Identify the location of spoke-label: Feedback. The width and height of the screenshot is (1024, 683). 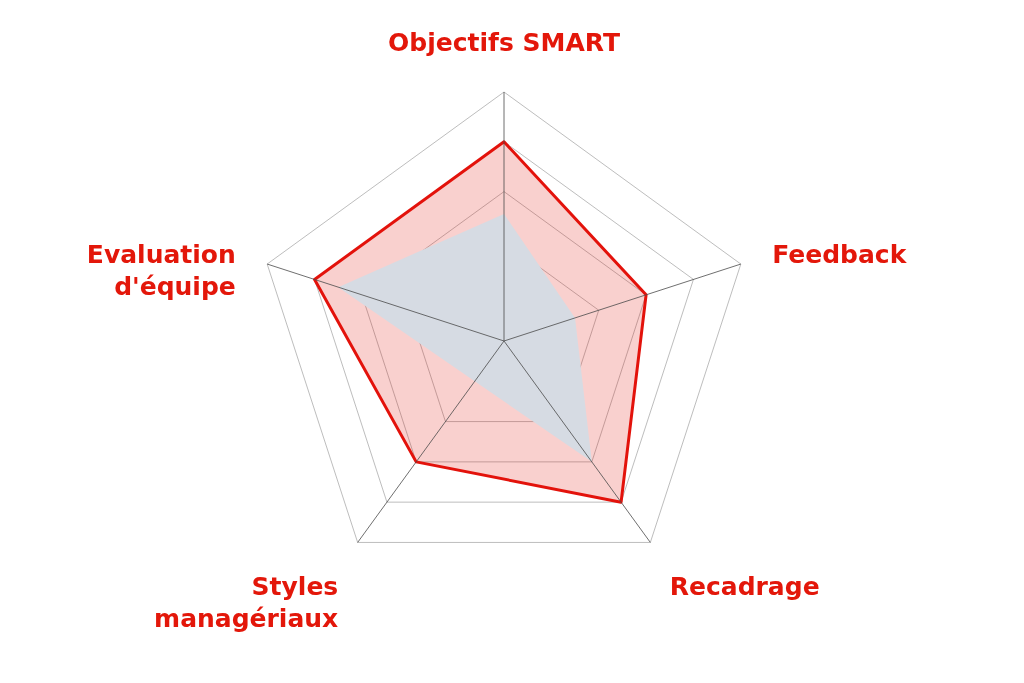
(840, 254).